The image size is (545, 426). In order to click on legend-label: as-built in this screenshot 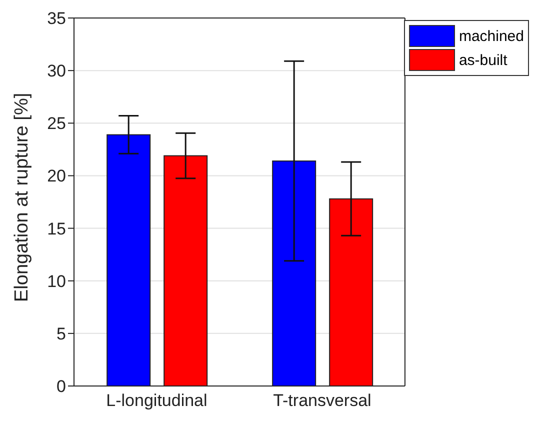, I will do `click(483, 60)`.